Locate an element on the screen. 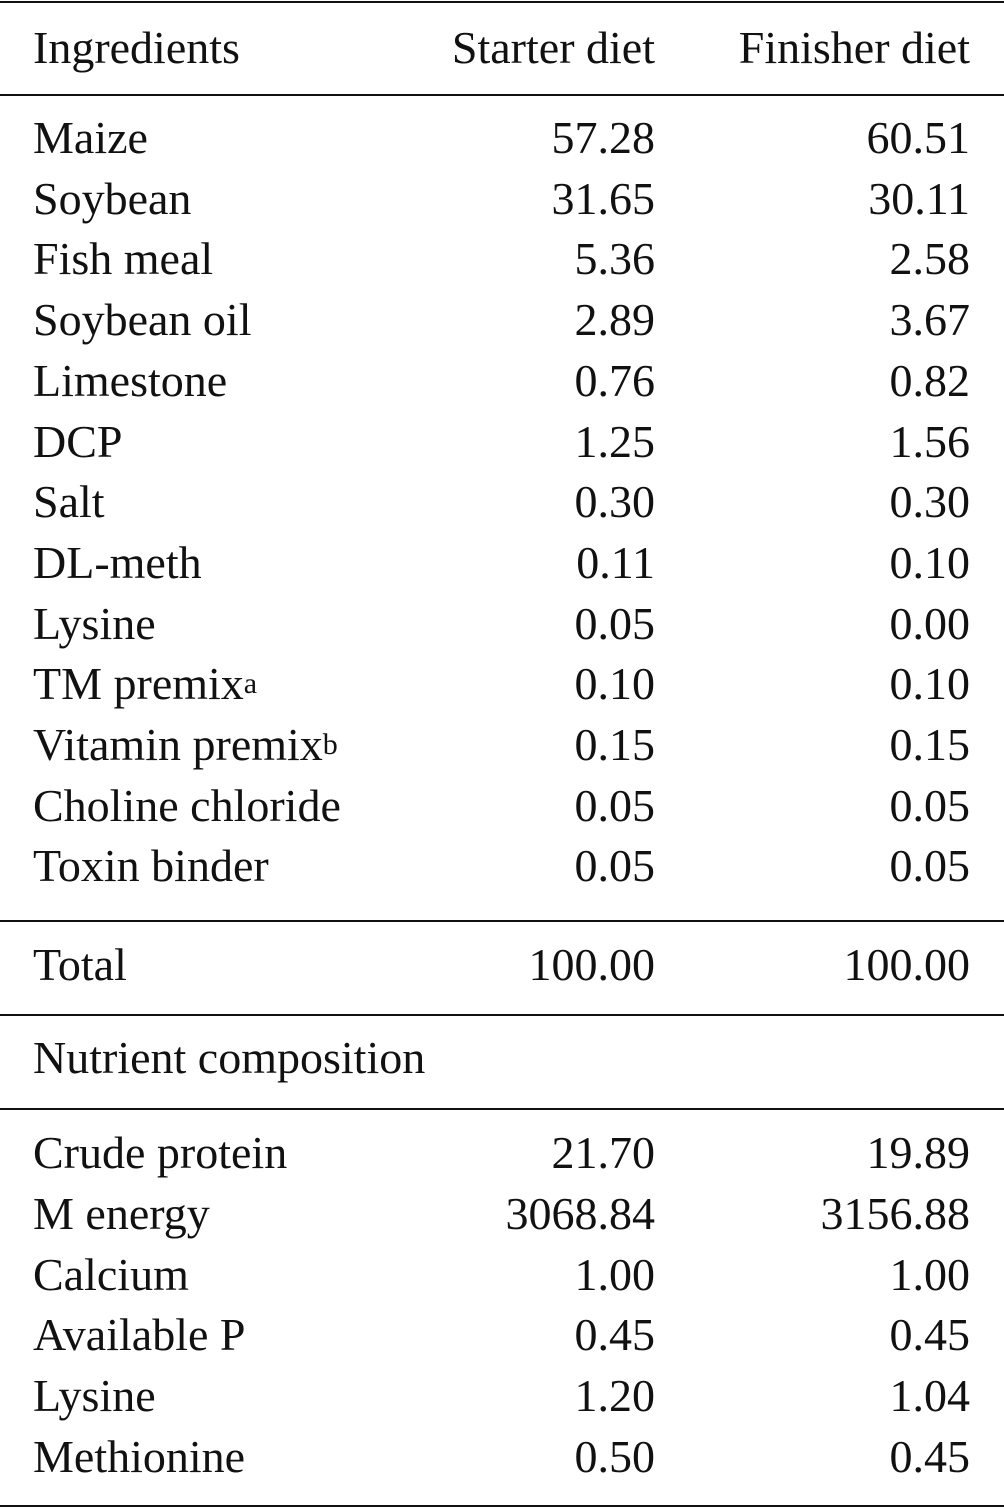  row-label: Available P is located at coordinates (139, 1335).